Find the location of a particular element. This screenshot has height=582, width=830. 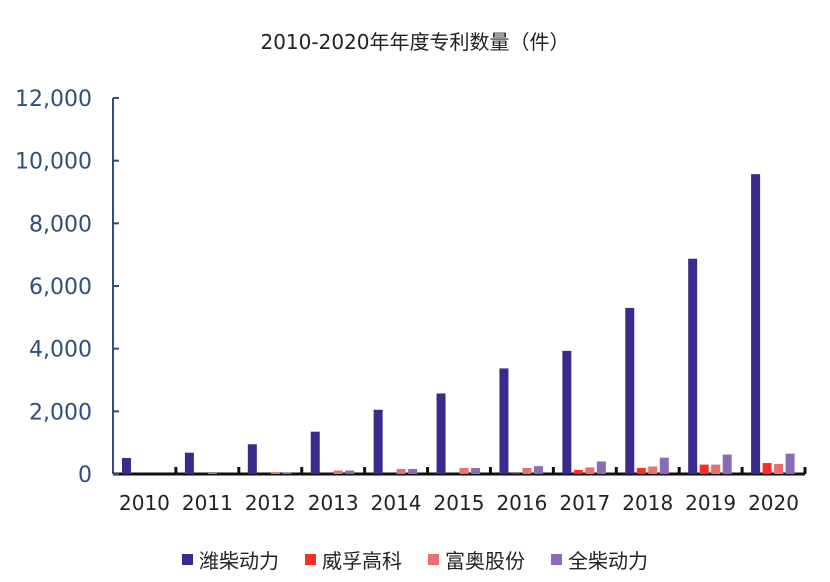

x-tick-label: 2014 is located at coordinates (396, 503).